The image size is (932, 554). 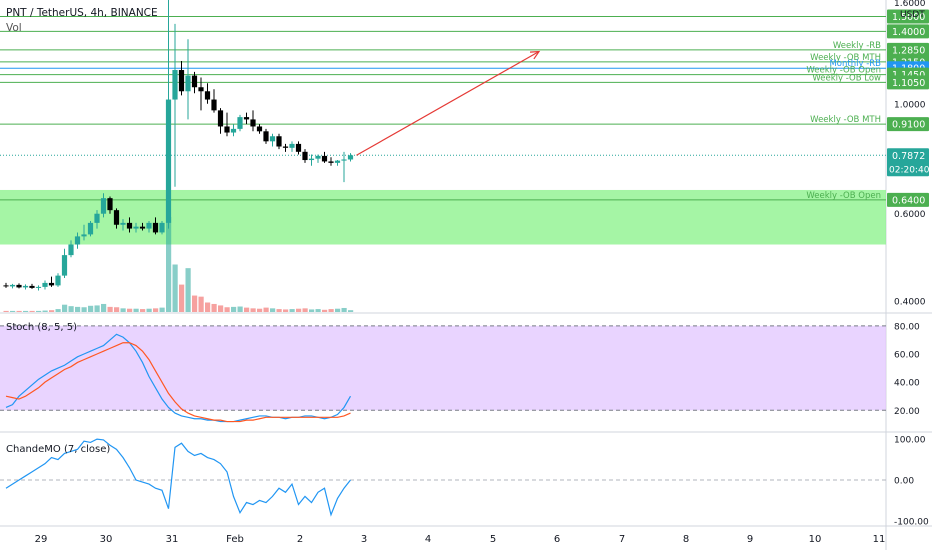 What do you see at coordinates (910, 441) in the screenshot?
I see `cmo-axis-tick: 100.00` at bounding box center [910, 441].